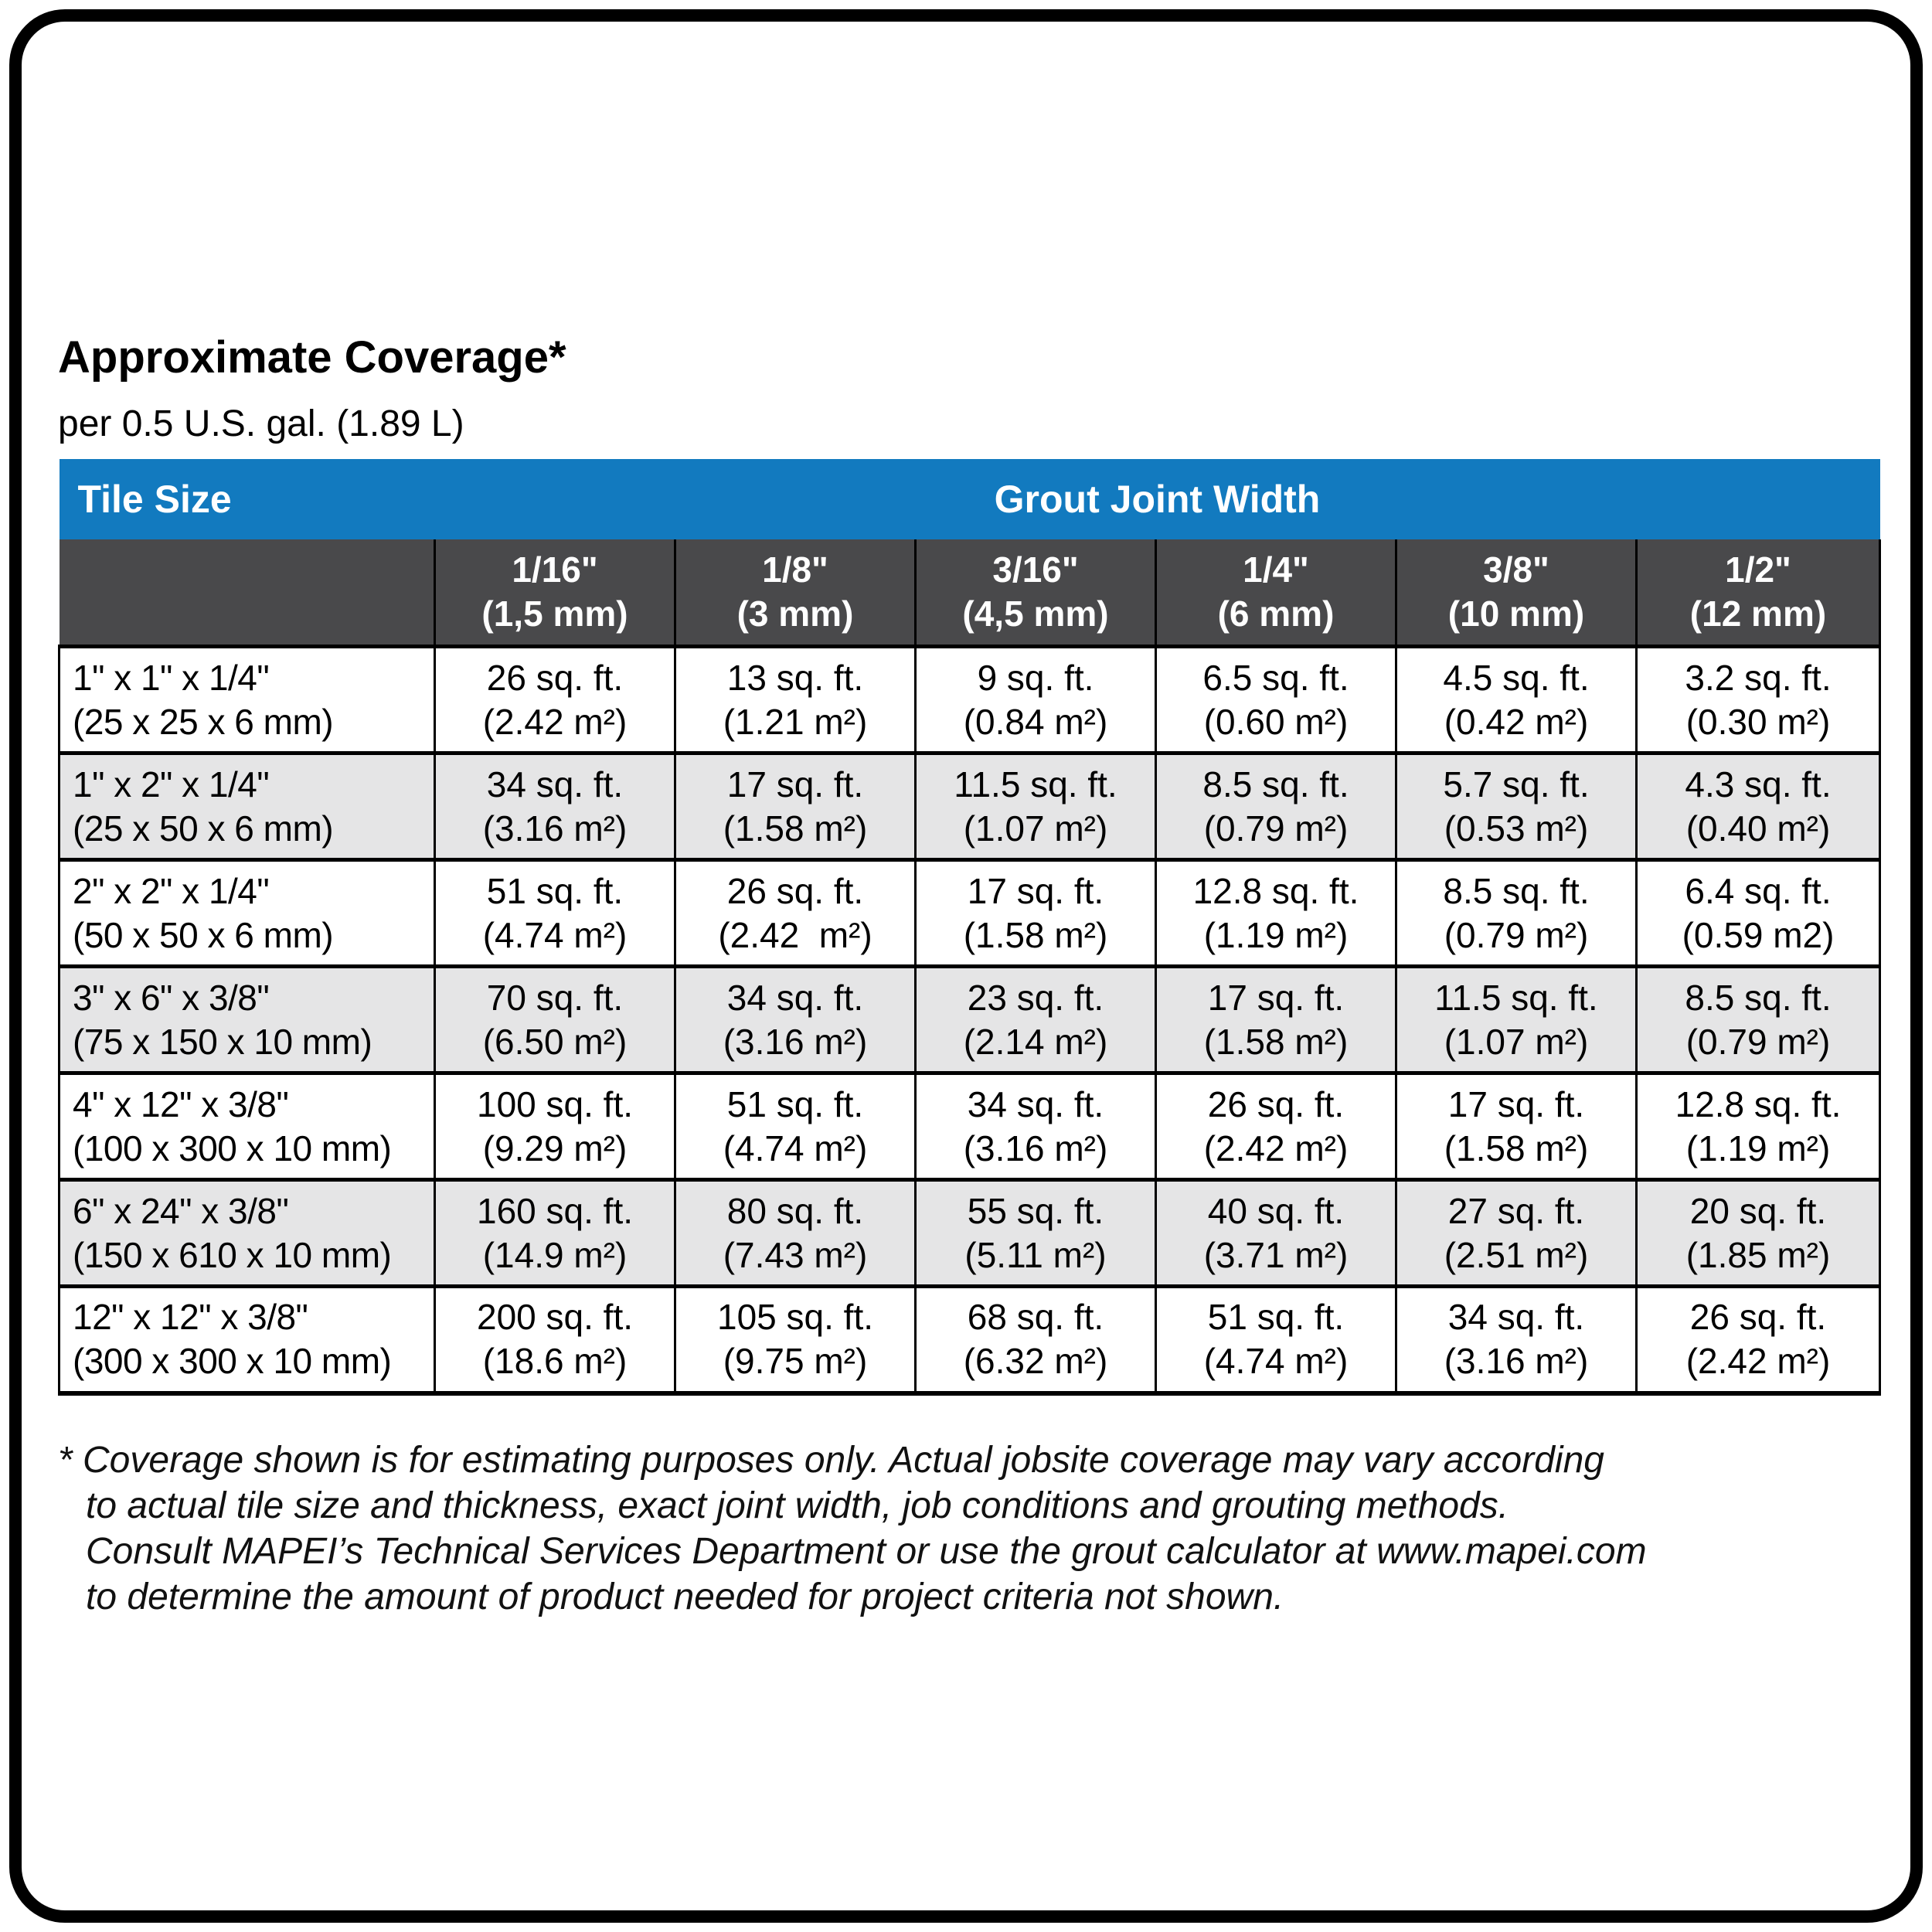 This screenshot has height=1932, width=1932. What do you see at coordinates (191, 1318) in the screenshot?
I see `tile-size-inches: 12" x 12" x 3/8"` at bounding box center [191, 1318].